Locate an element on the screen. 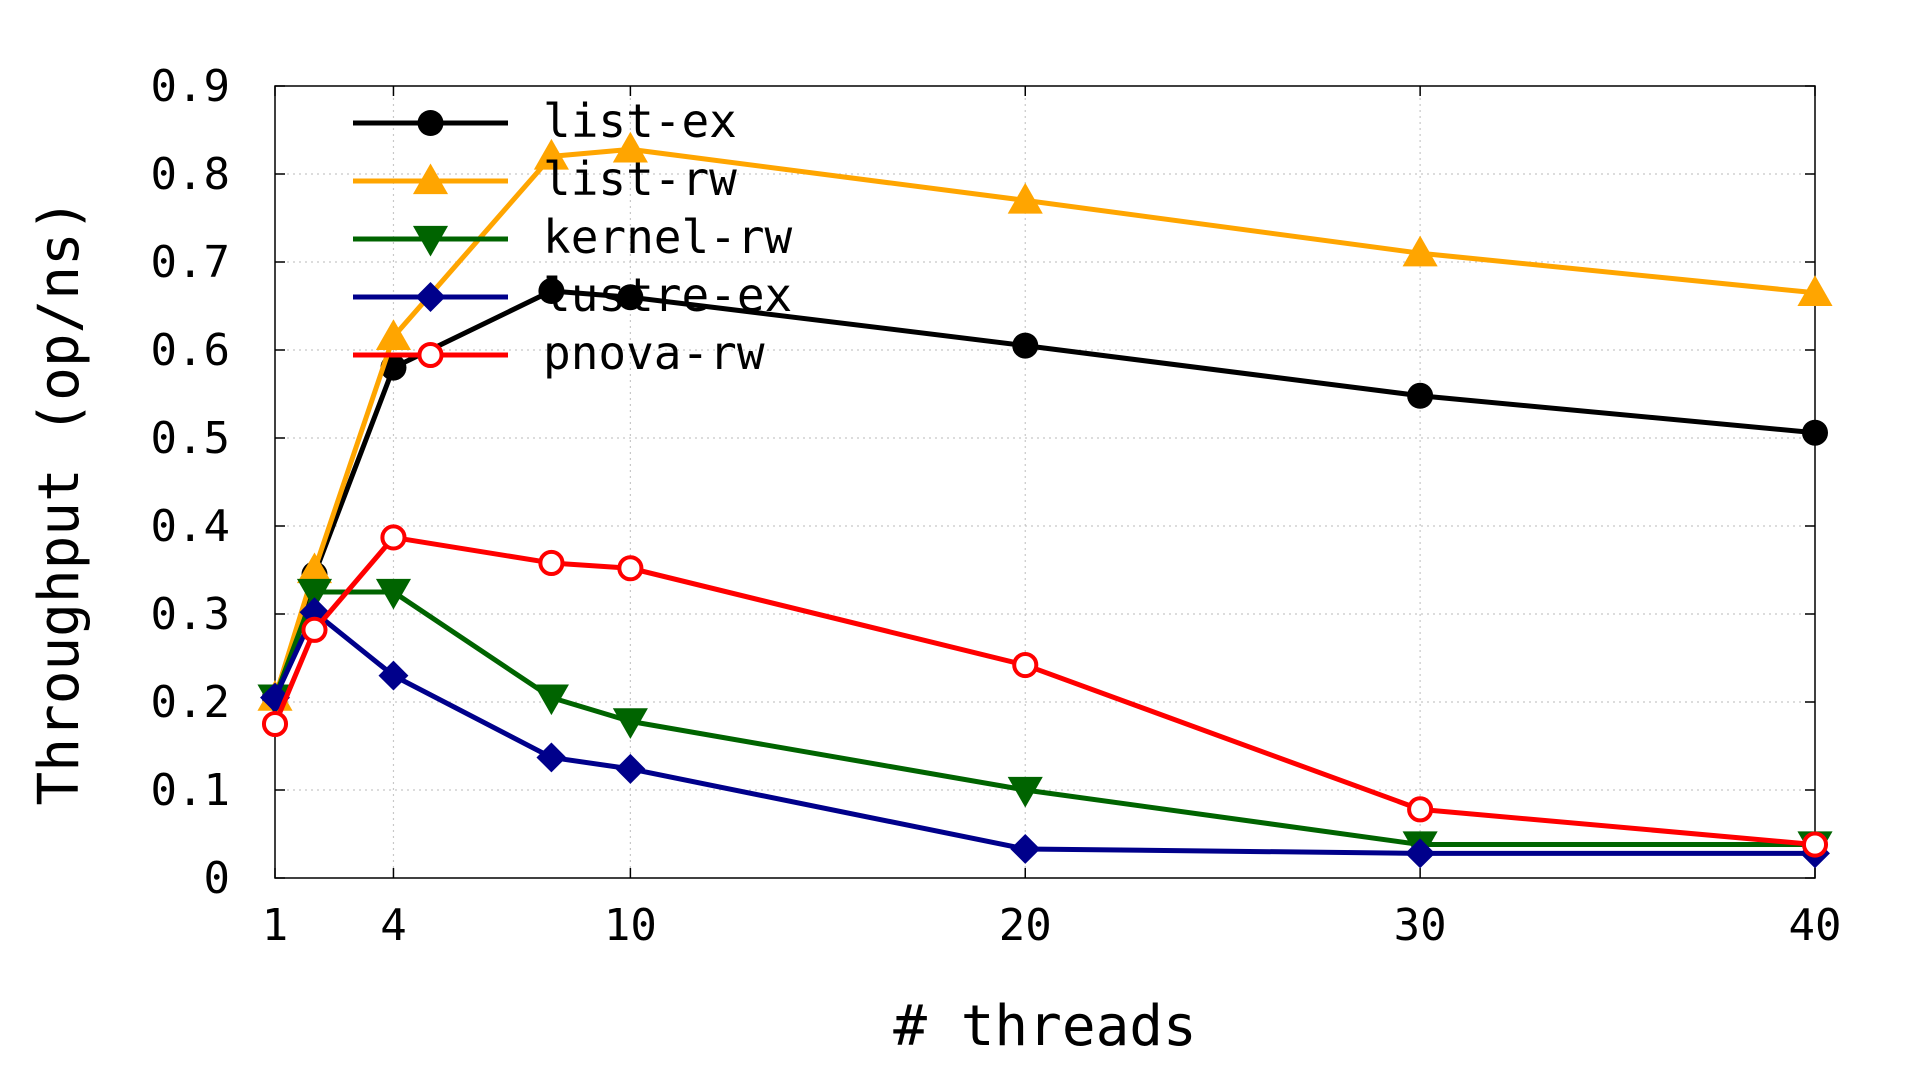  legend-entry-pnova-rw: pnova-rw is located at coordinates (559, 353).